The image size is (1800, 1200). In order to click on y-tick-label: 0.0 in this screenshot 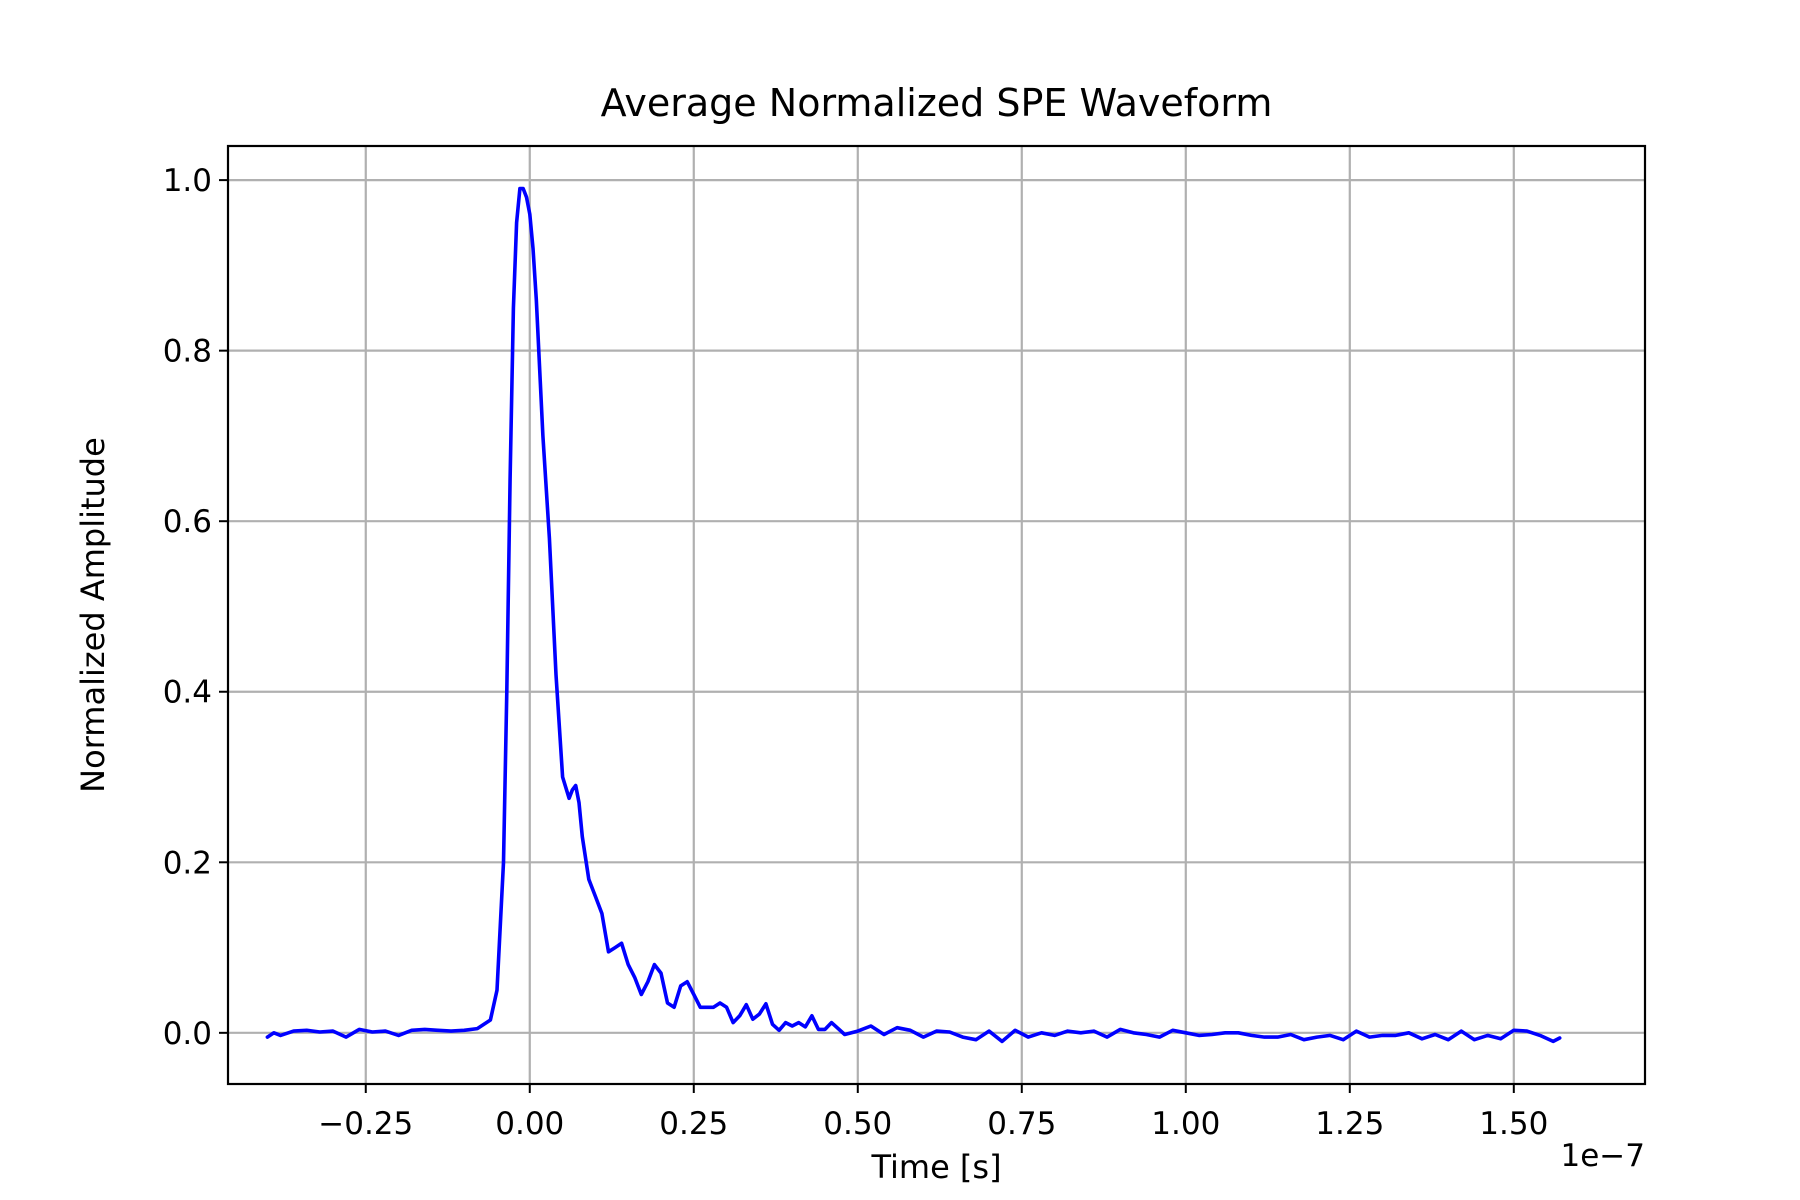, I will do `click(187, 1034)`.